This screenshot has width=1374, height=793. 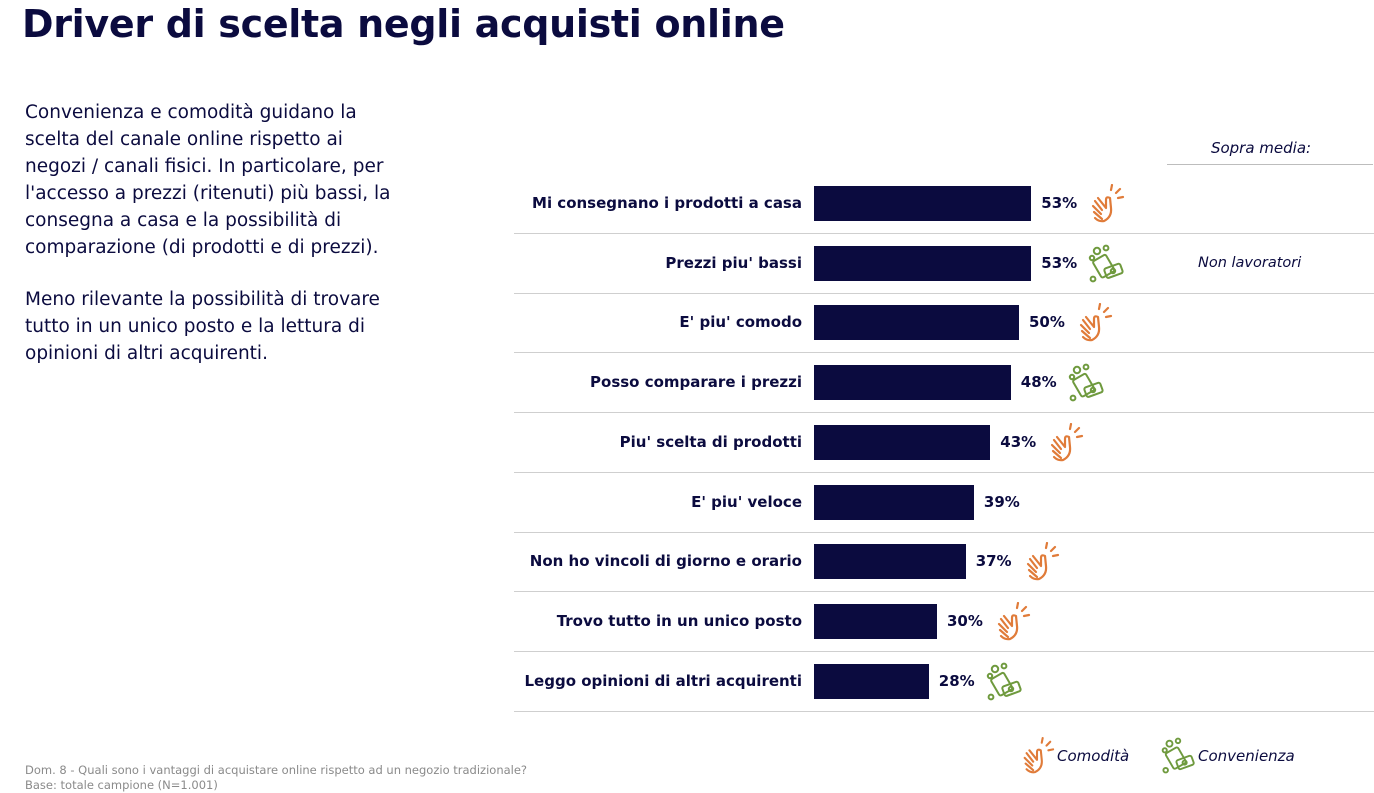 What do you see at coordinates (403, 24) in the screenshot?
I see `page-title: Driver di scelta negli acquisti online` at bounding box center [403, 24].